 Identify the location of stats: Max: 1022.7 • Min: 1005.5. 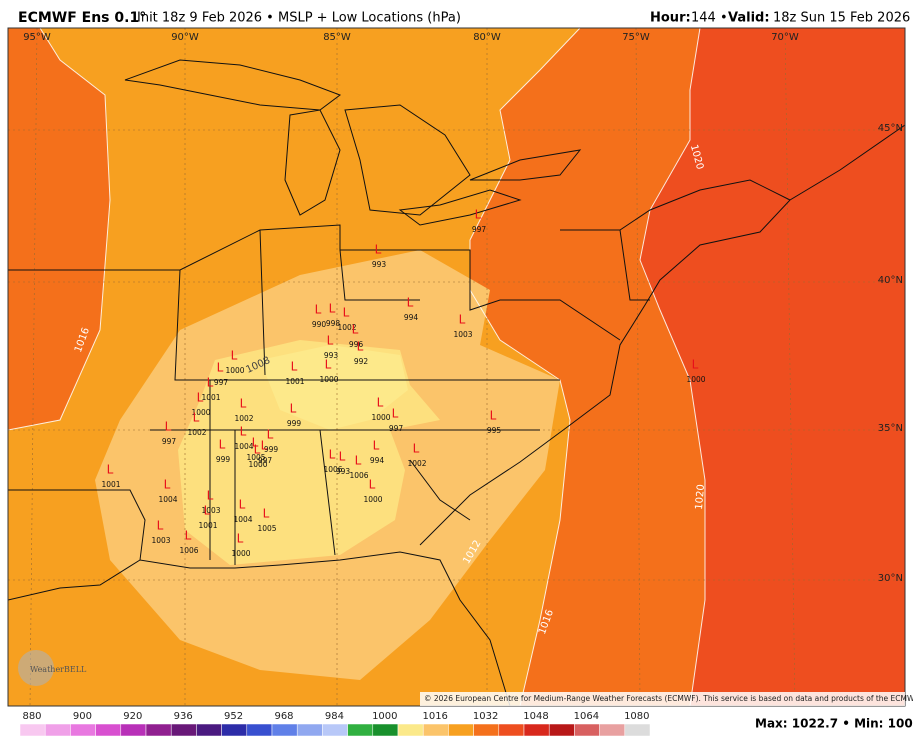
(834, 724).